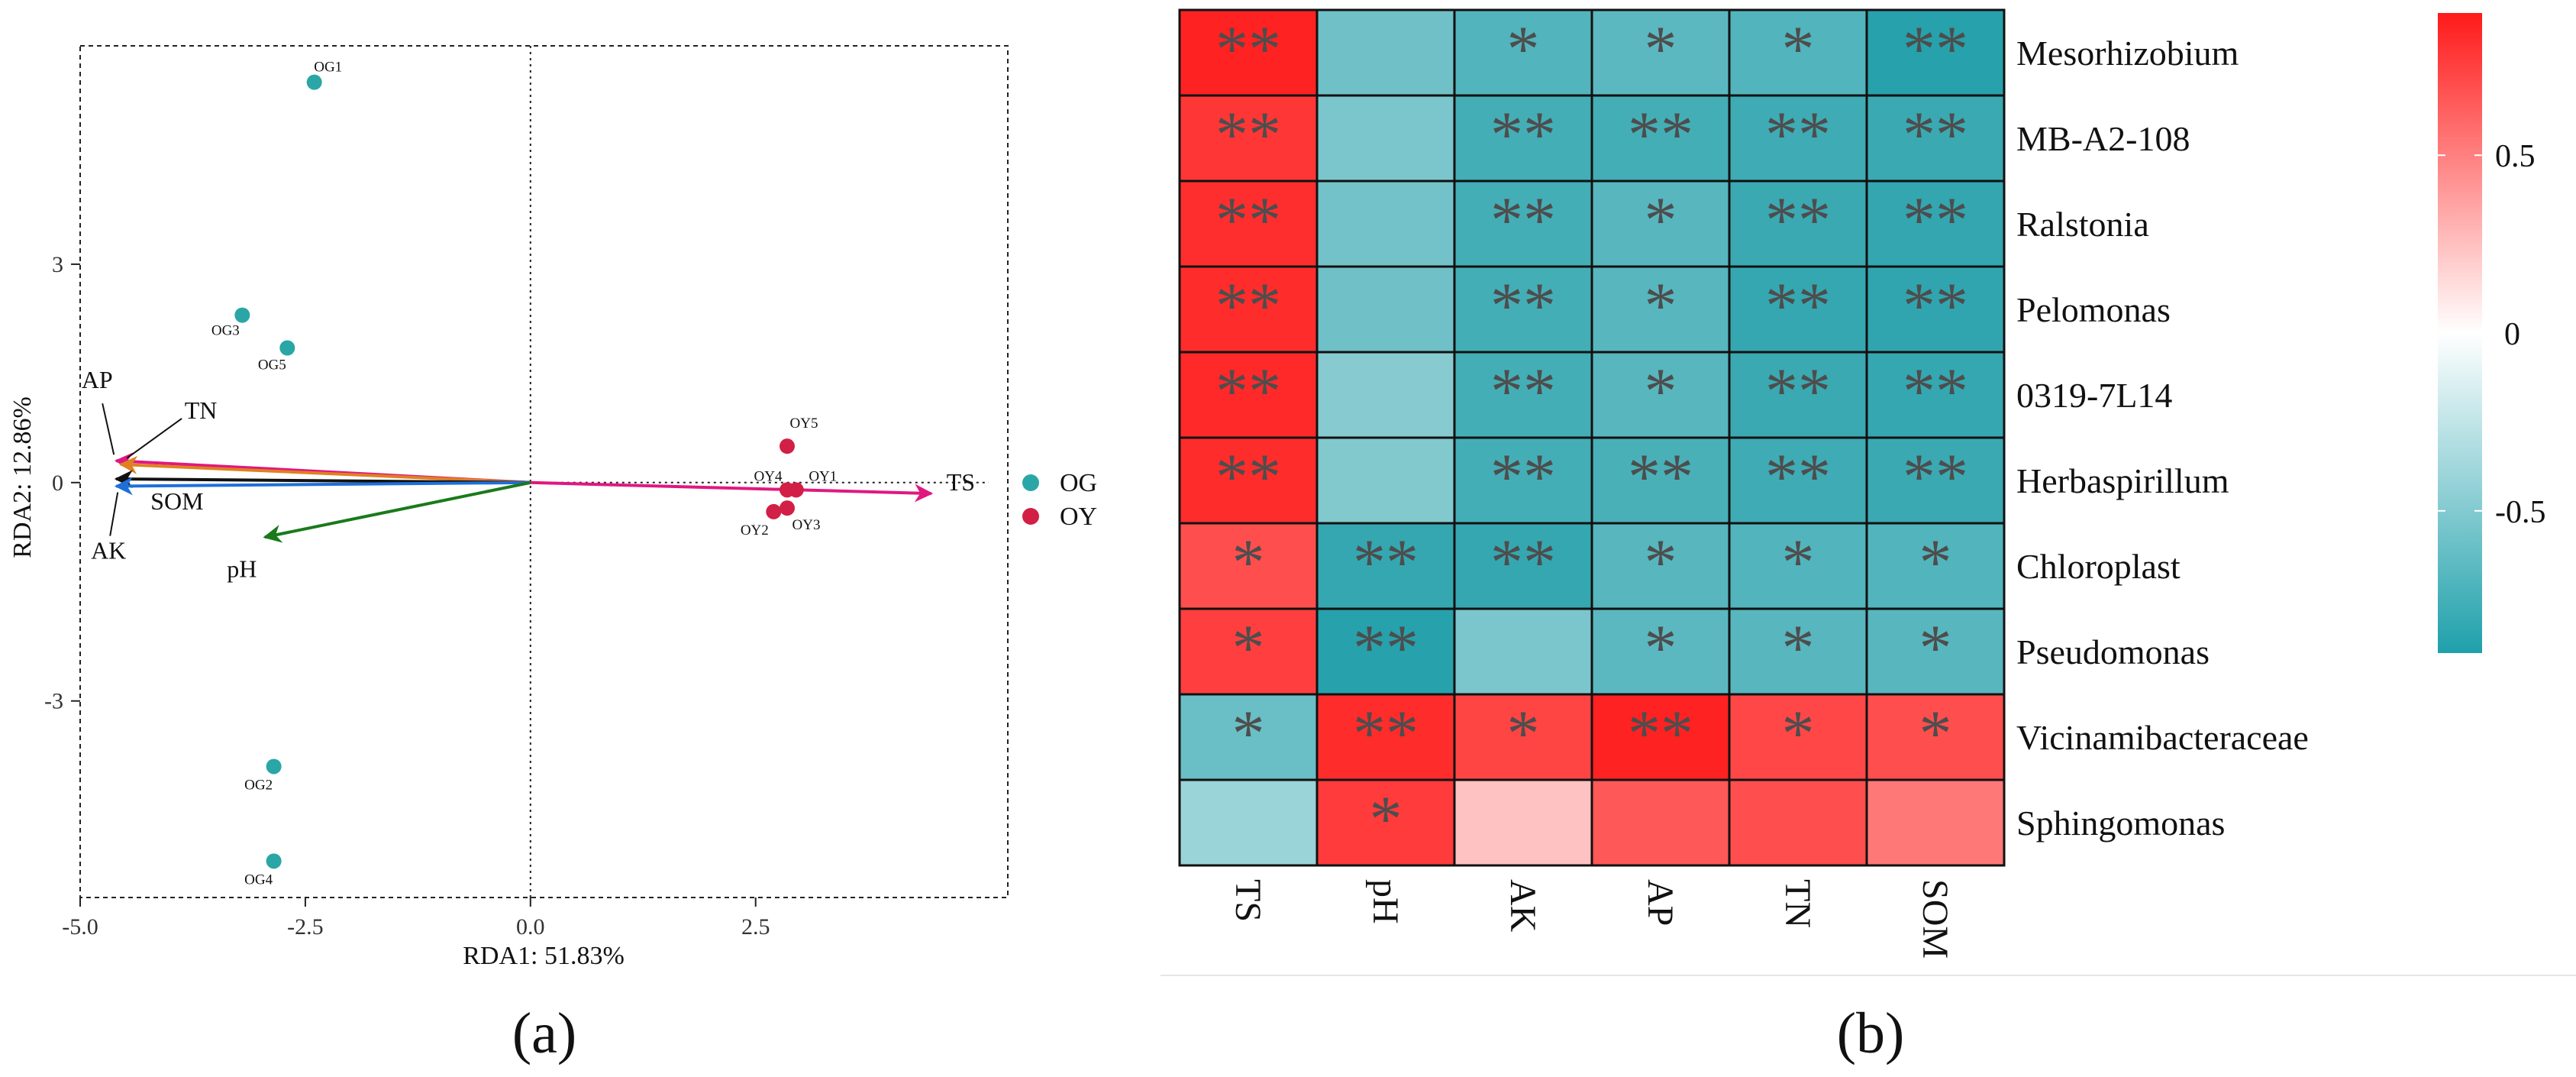 The width and height of the screenshot is (2576, 1077). I want to click on rda-legend: OG OY, so click(1059, 500).